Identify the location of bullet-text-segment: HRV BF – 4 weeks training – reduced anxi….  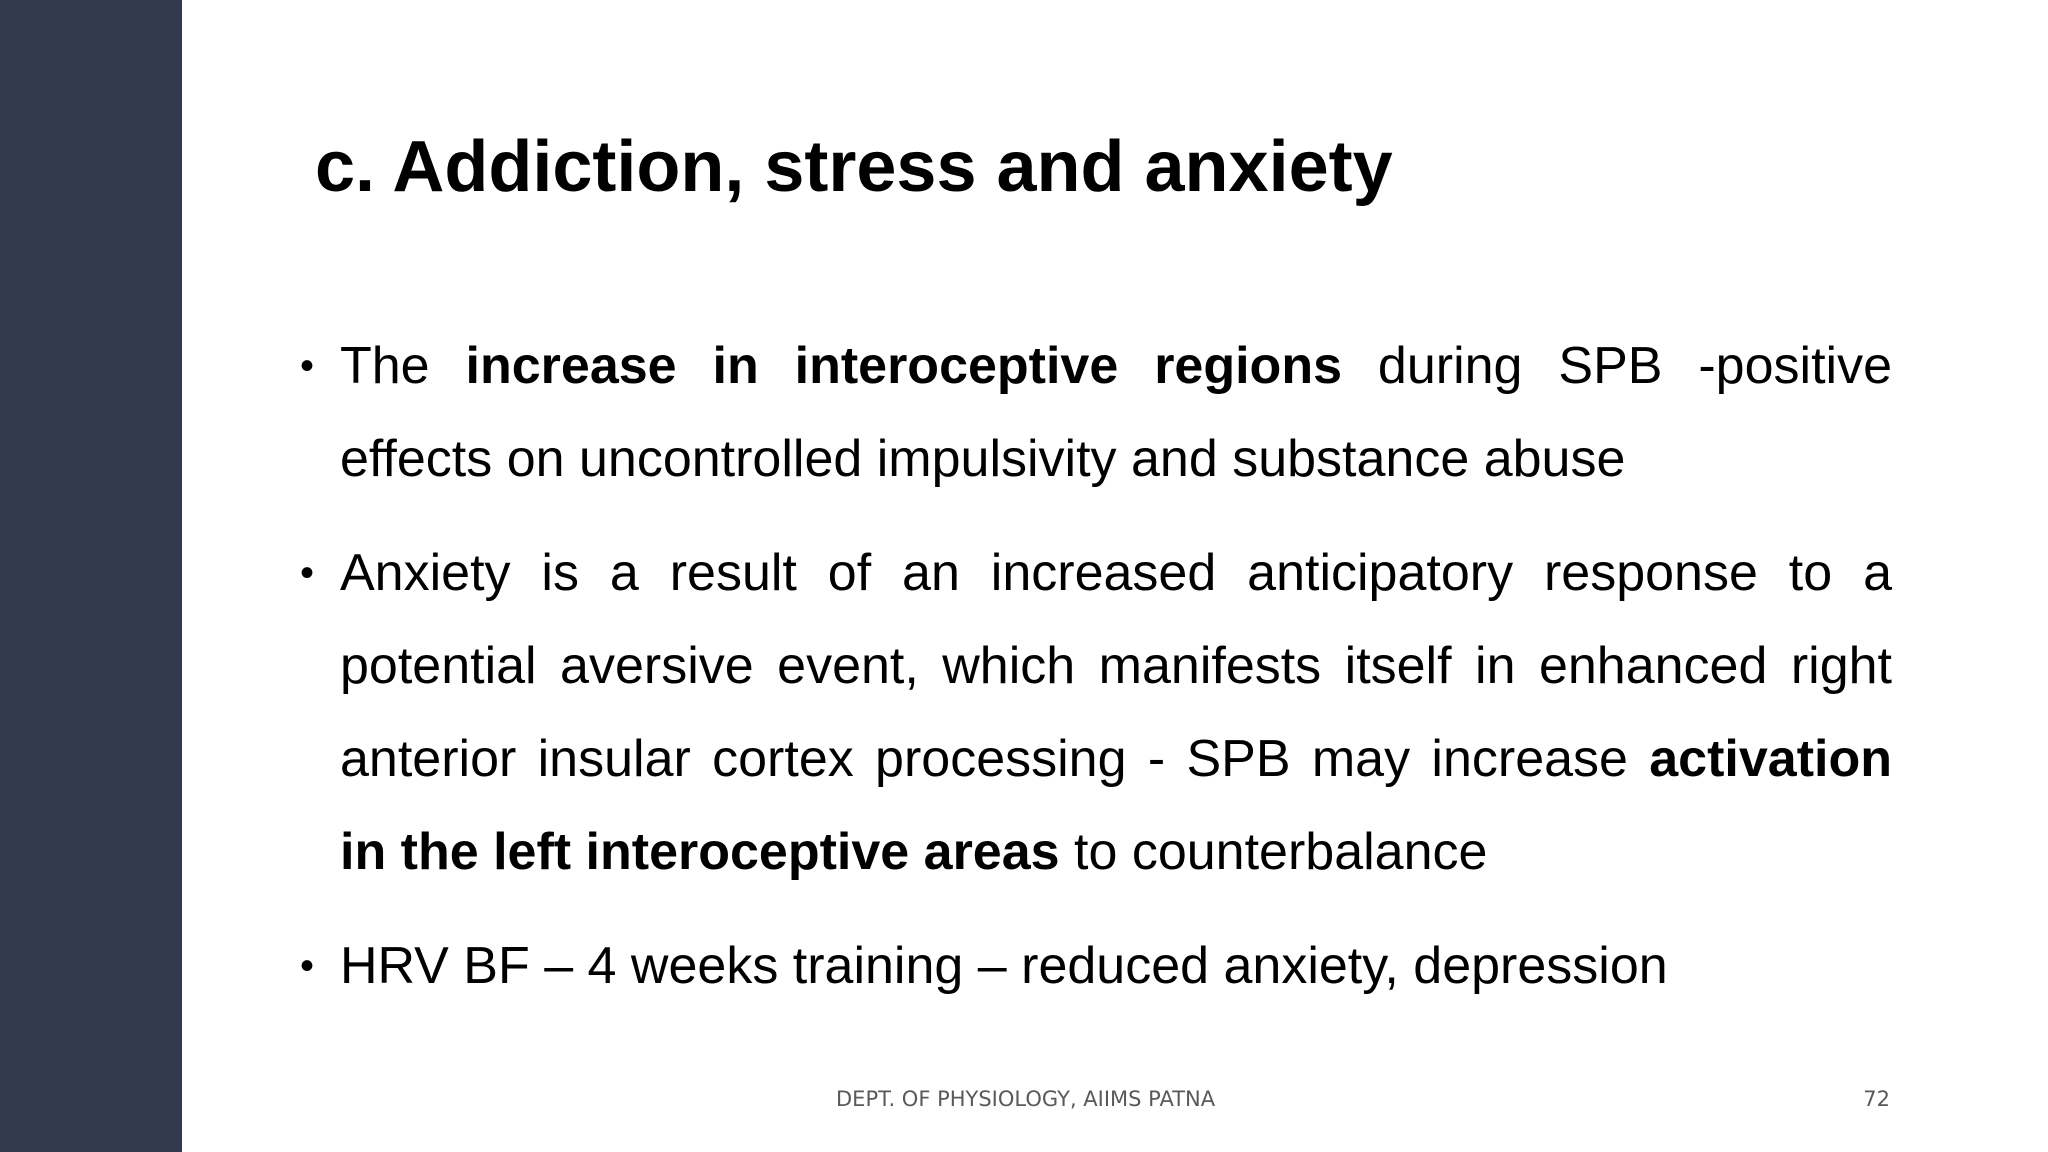
(1004, 966).